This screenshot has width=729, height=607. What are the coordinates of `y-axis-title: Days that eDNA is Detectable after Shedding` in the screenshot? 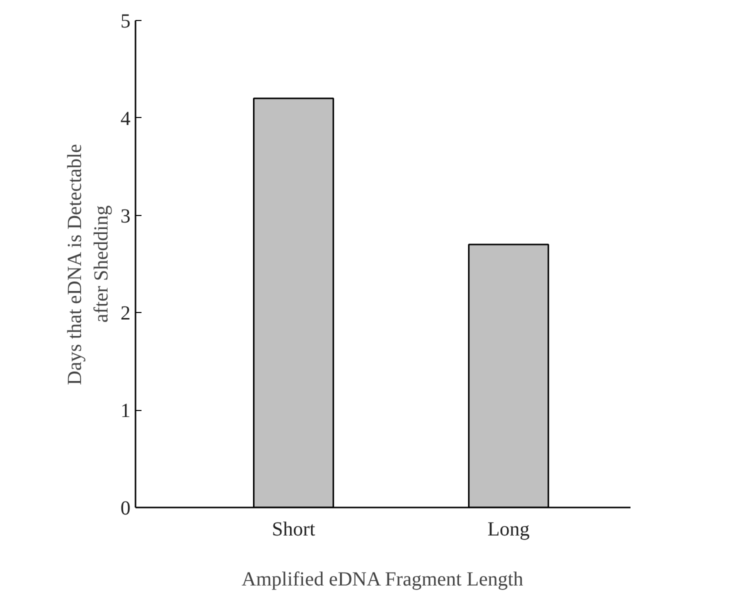 It's located at (88, 265).